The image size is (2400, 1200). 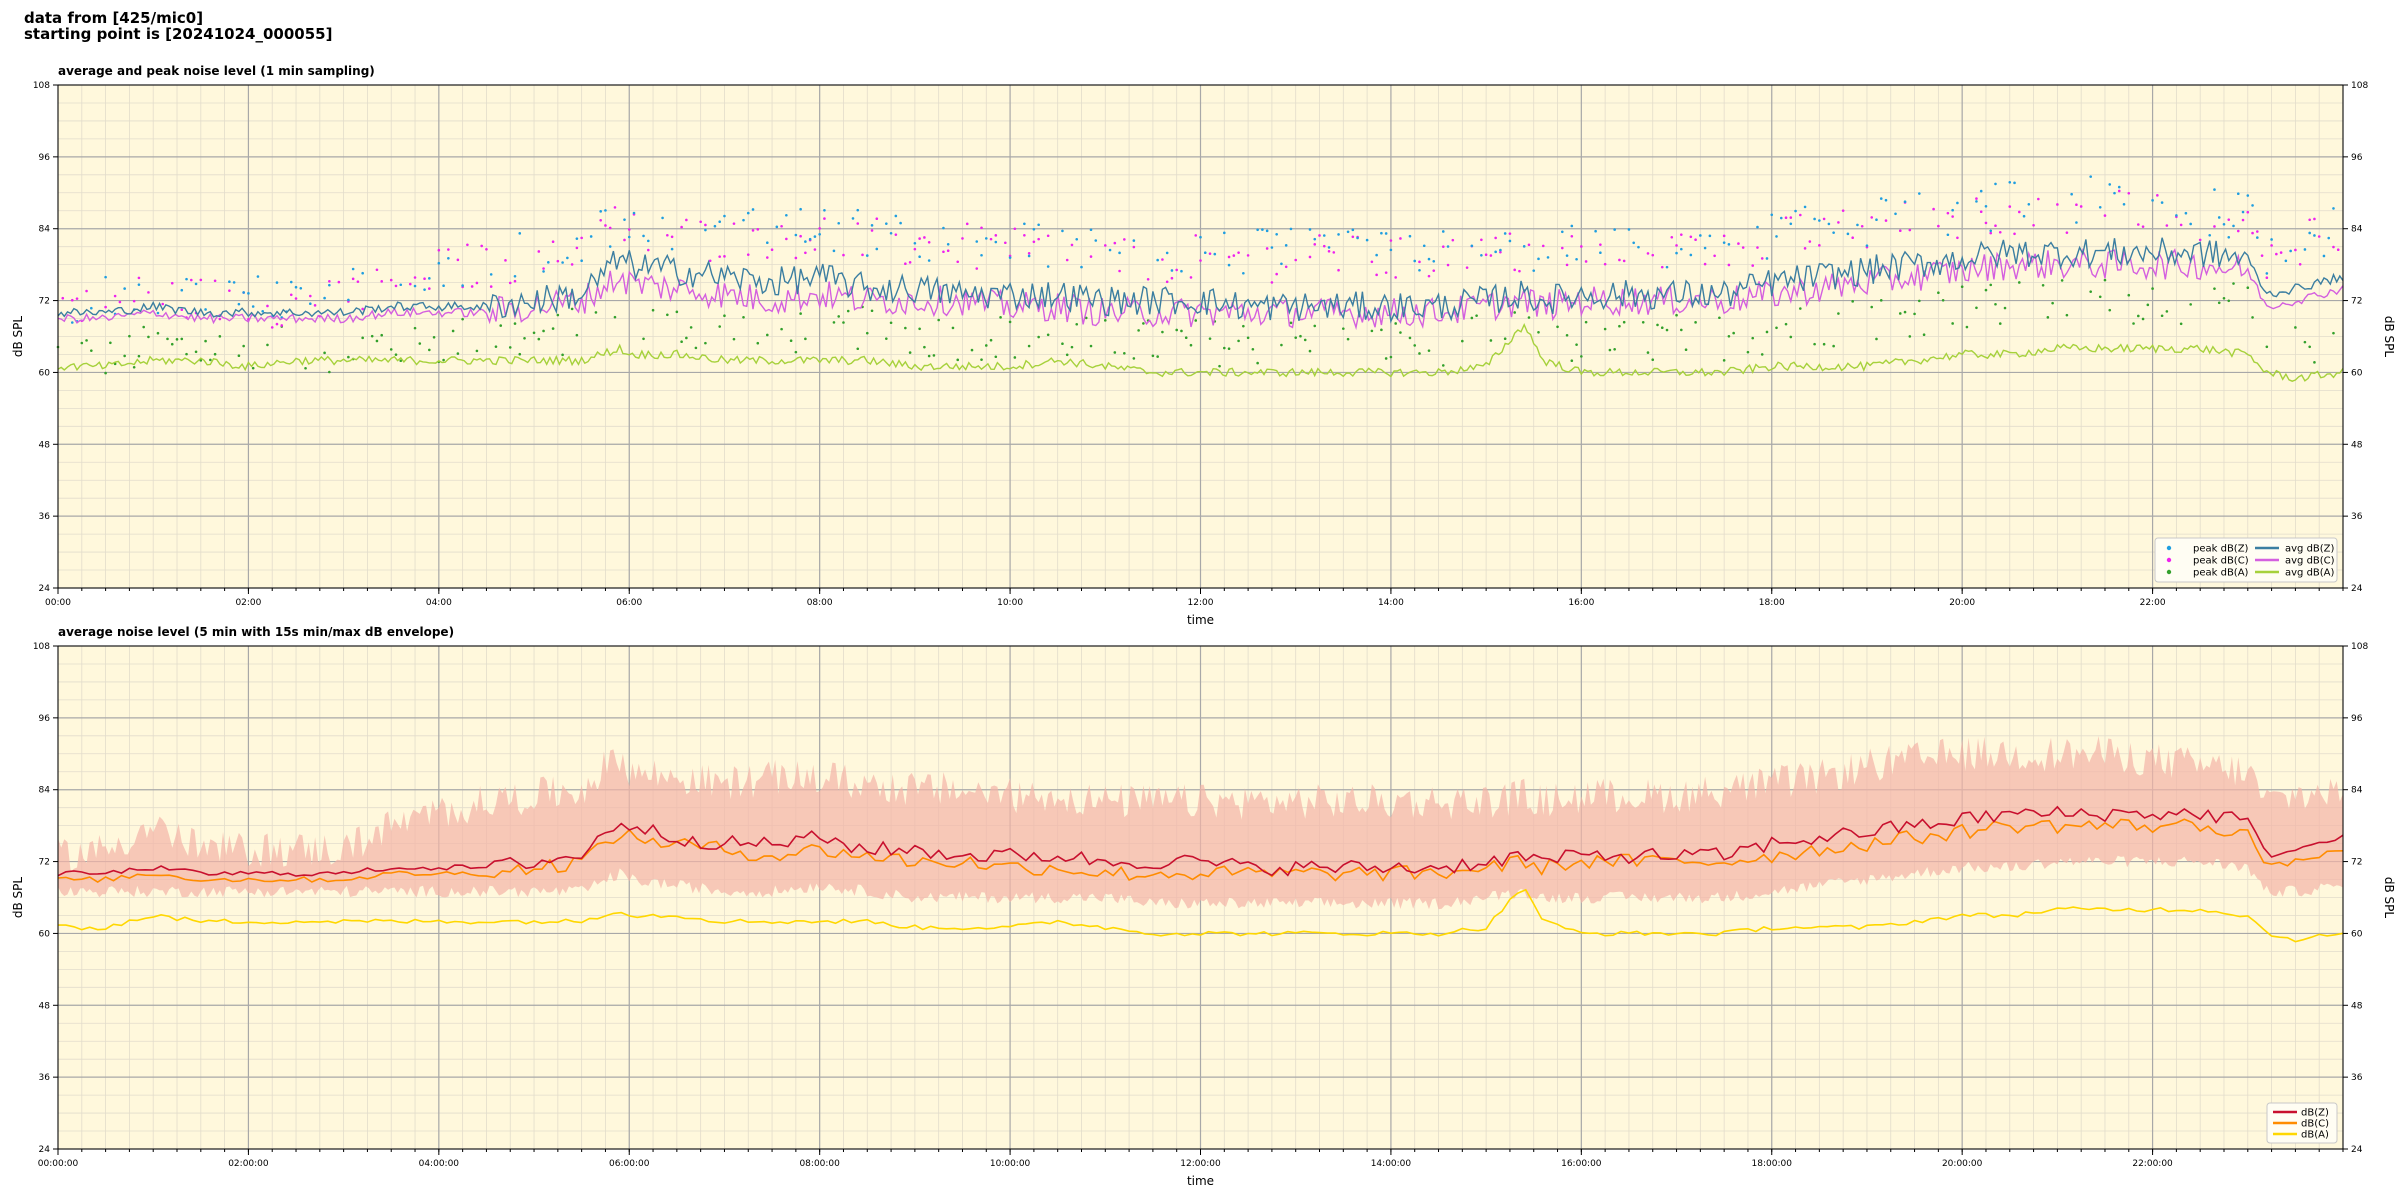 I want to click on x-tick-label: 02:00, so click(x=248, y=603).